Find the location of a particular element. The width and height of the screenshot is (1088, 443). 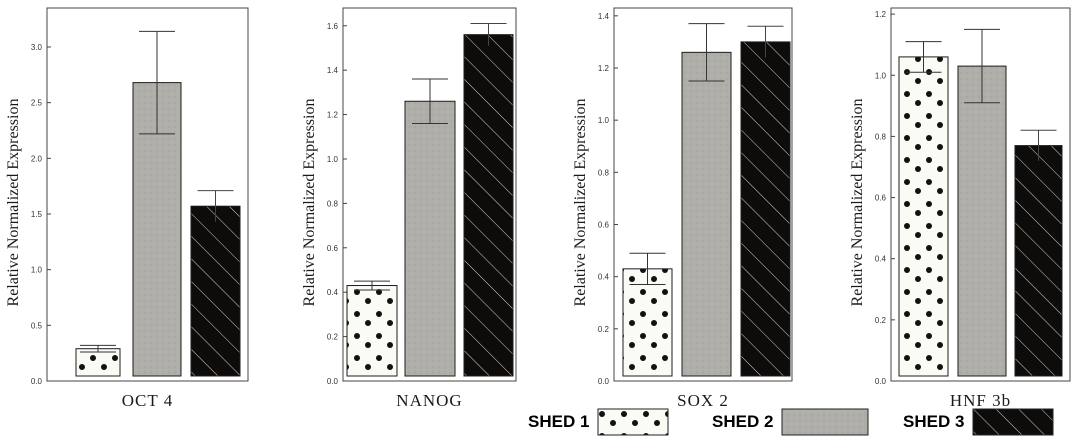

legend-label: SHED 2 is located at coordinates (743, 421).